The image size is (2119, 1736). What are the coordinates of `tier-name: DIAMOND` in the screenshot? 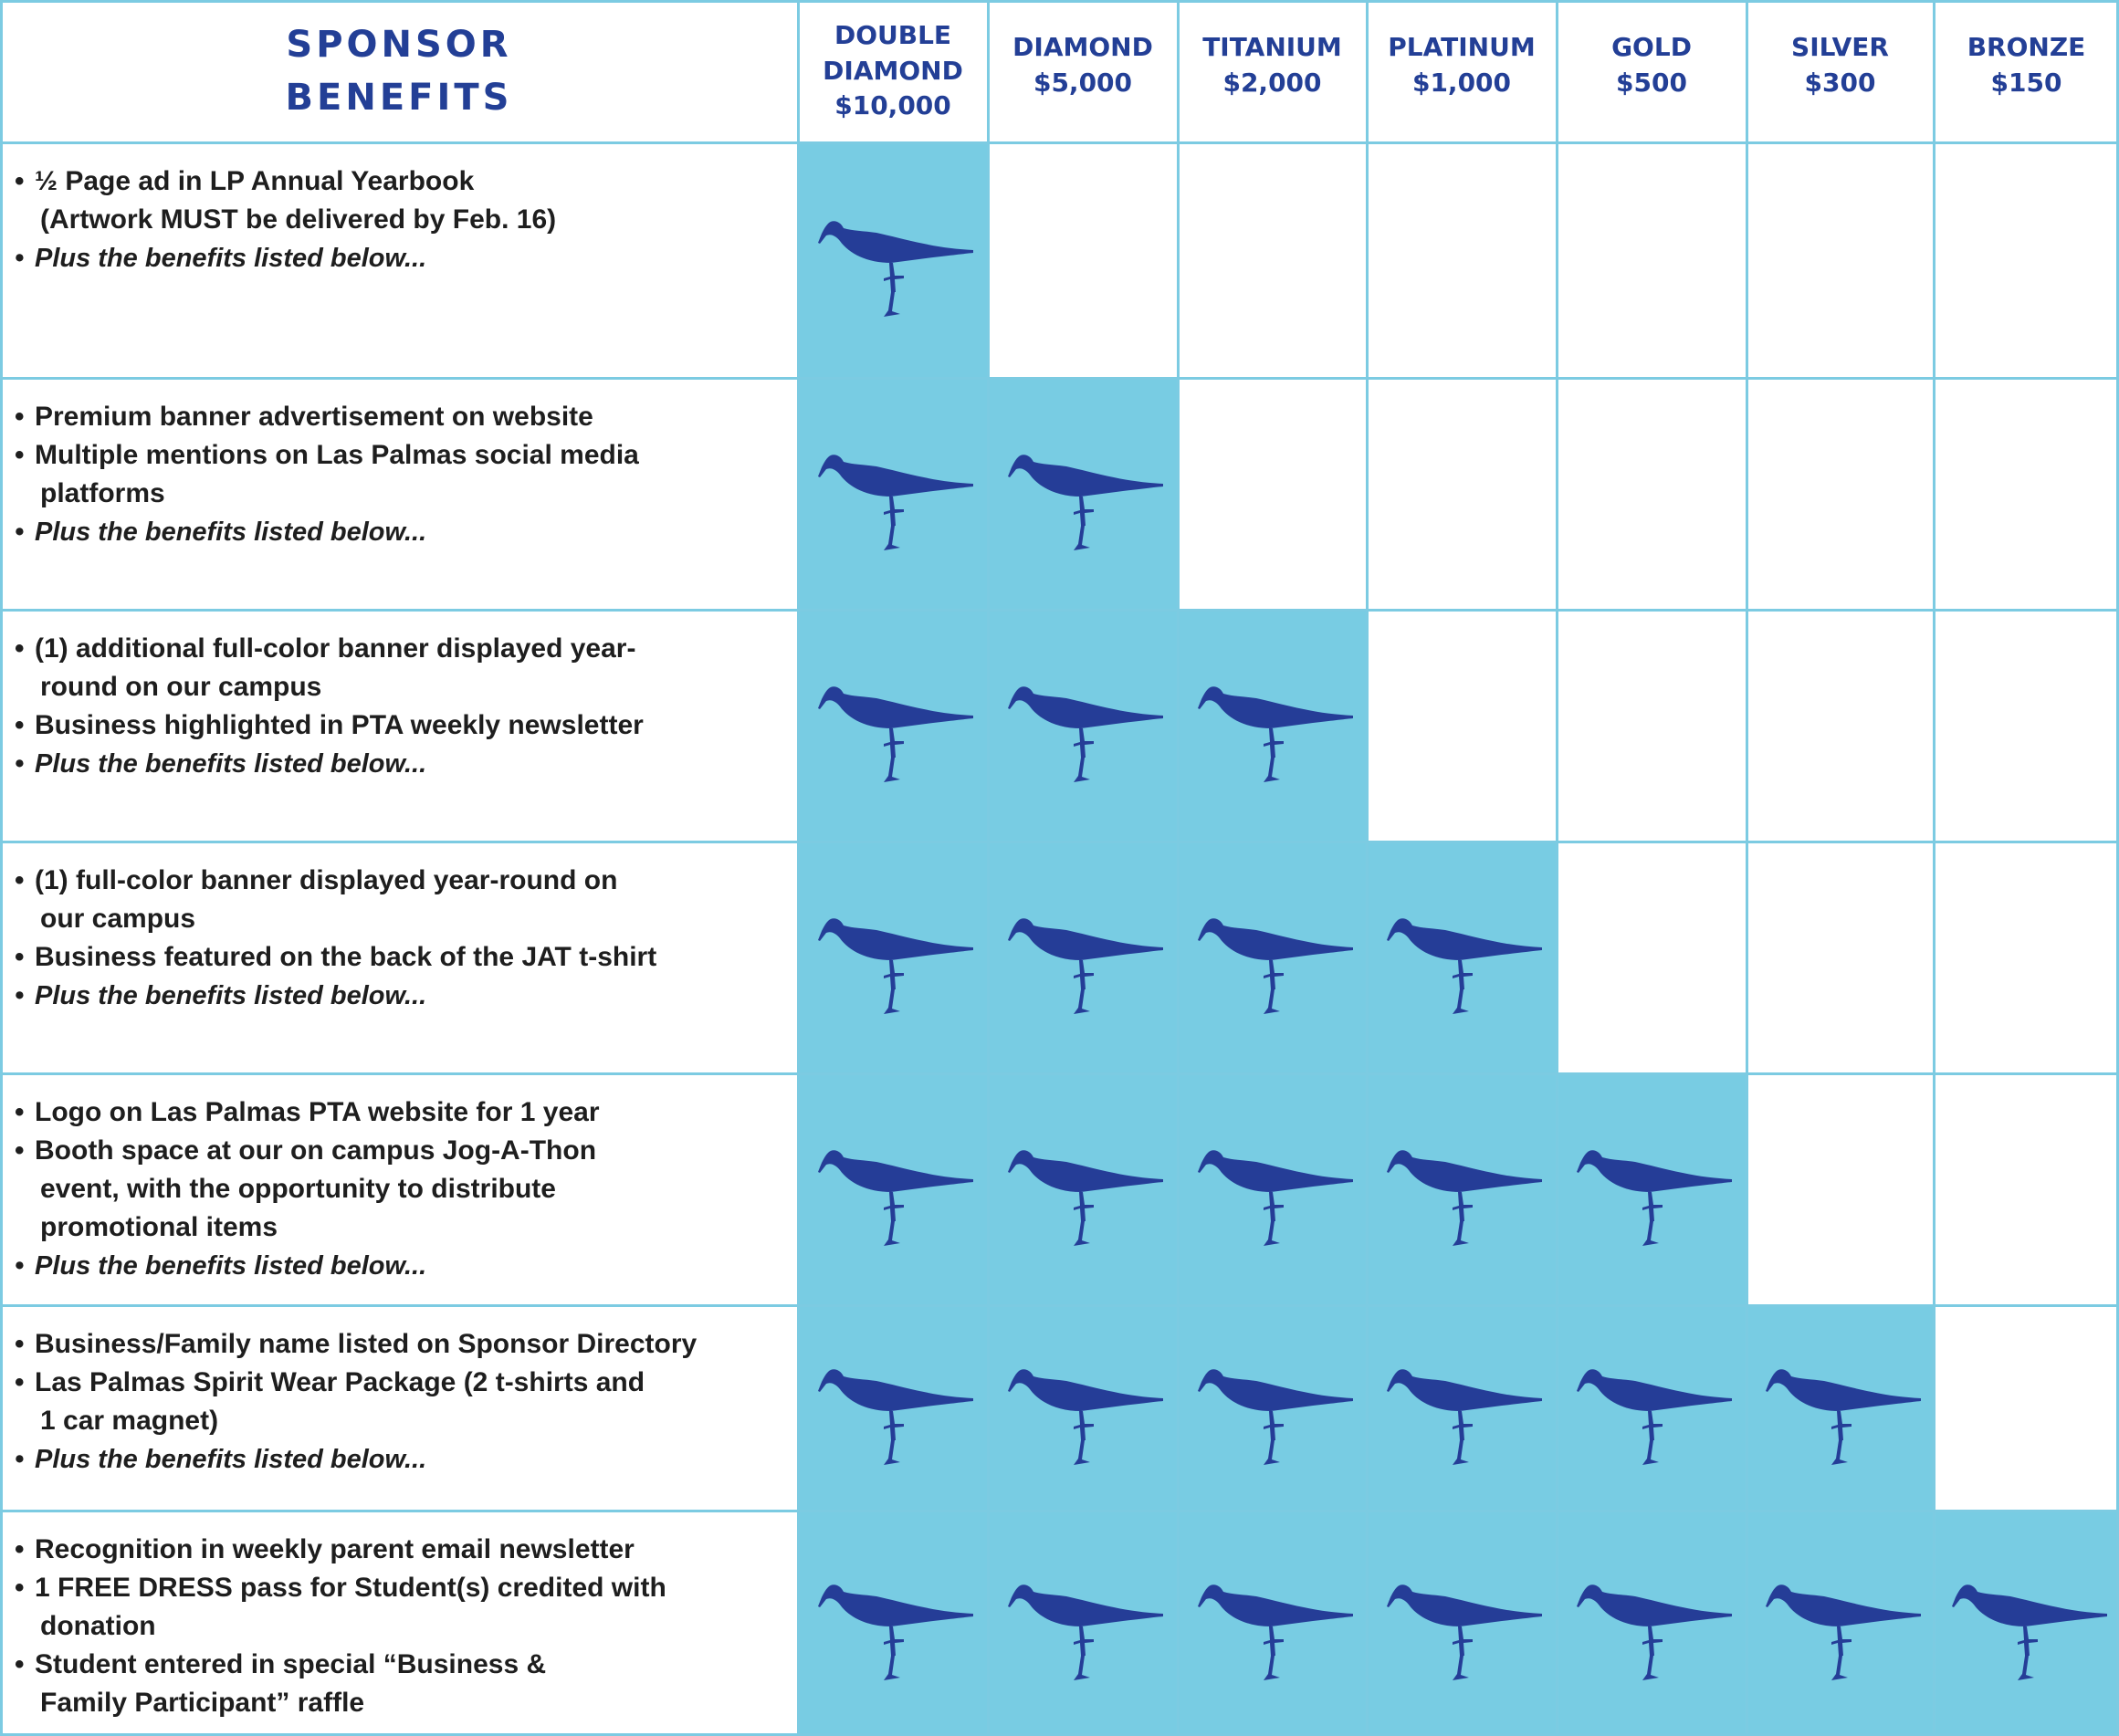 It's located at (1083, 47).